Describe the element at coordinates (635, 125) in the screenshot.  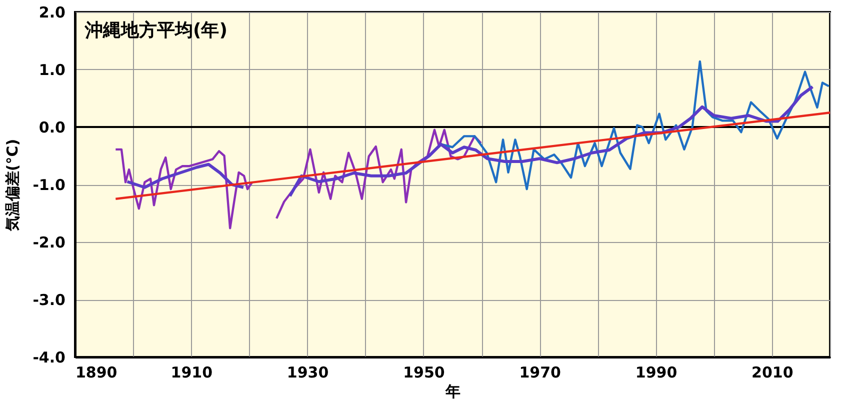
I see `line-series` at that location.